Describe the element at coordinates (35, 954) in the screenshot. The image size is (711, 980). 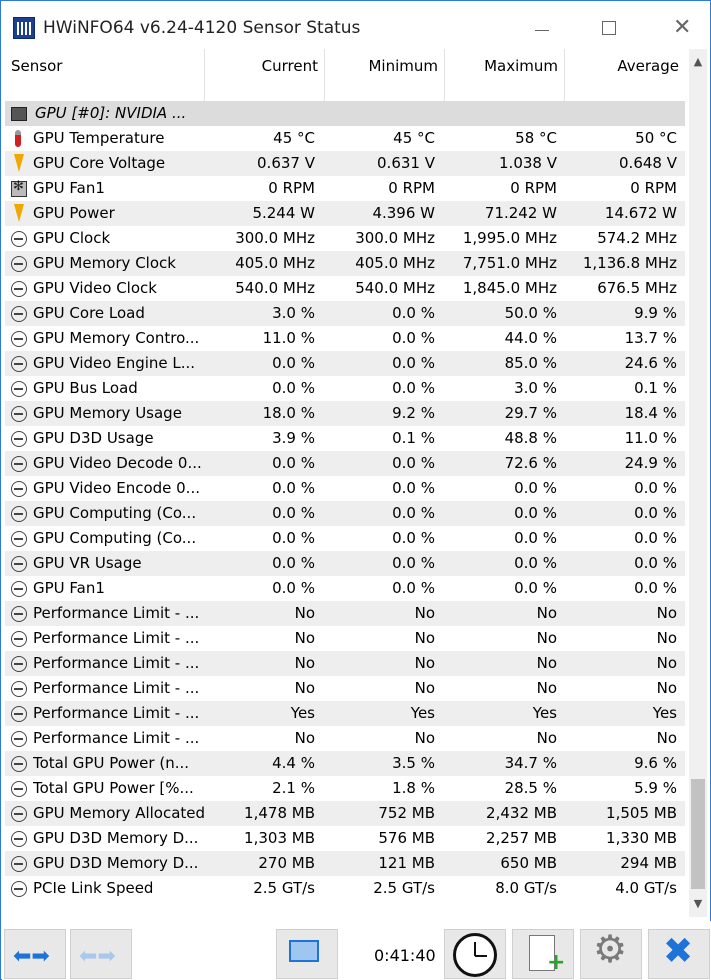
I see `nav-arrows-button: ⬅➡` at that location.